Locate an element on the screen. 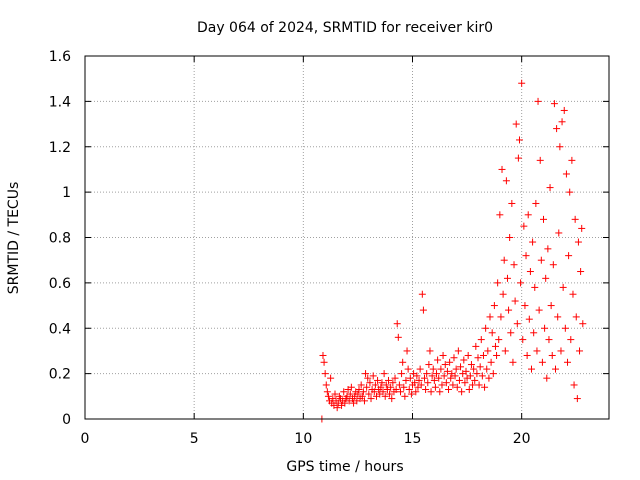  y-tick-label: 0.4 is located at coordinates (60, 329).